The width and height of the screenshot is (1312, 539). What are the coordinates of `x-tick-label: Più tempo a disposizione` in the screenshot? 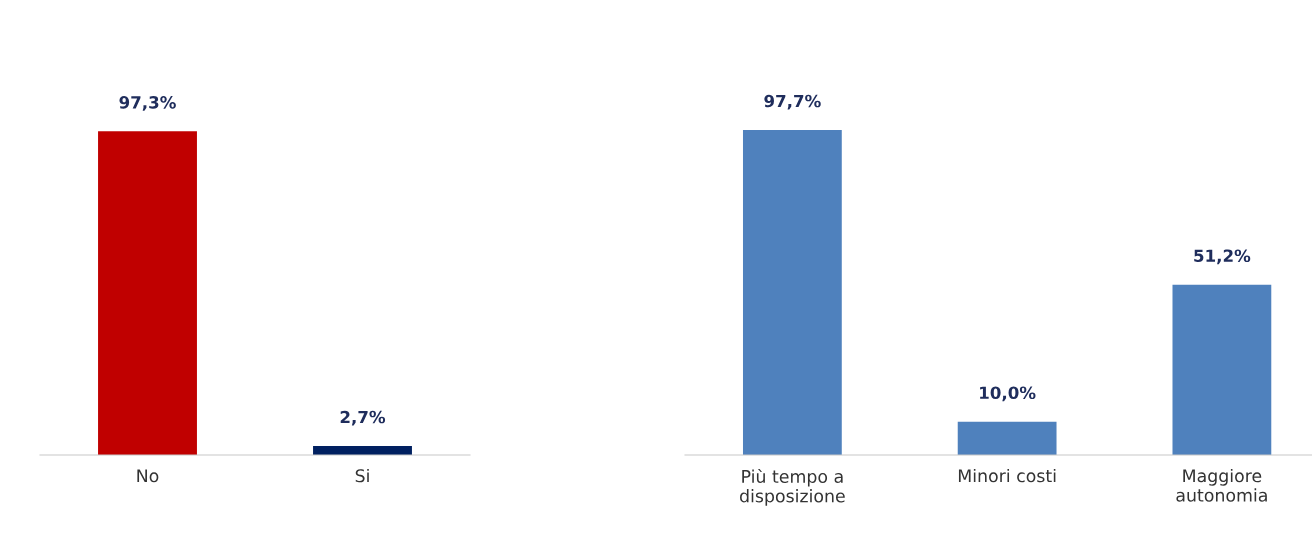 It's located at (792, 487).